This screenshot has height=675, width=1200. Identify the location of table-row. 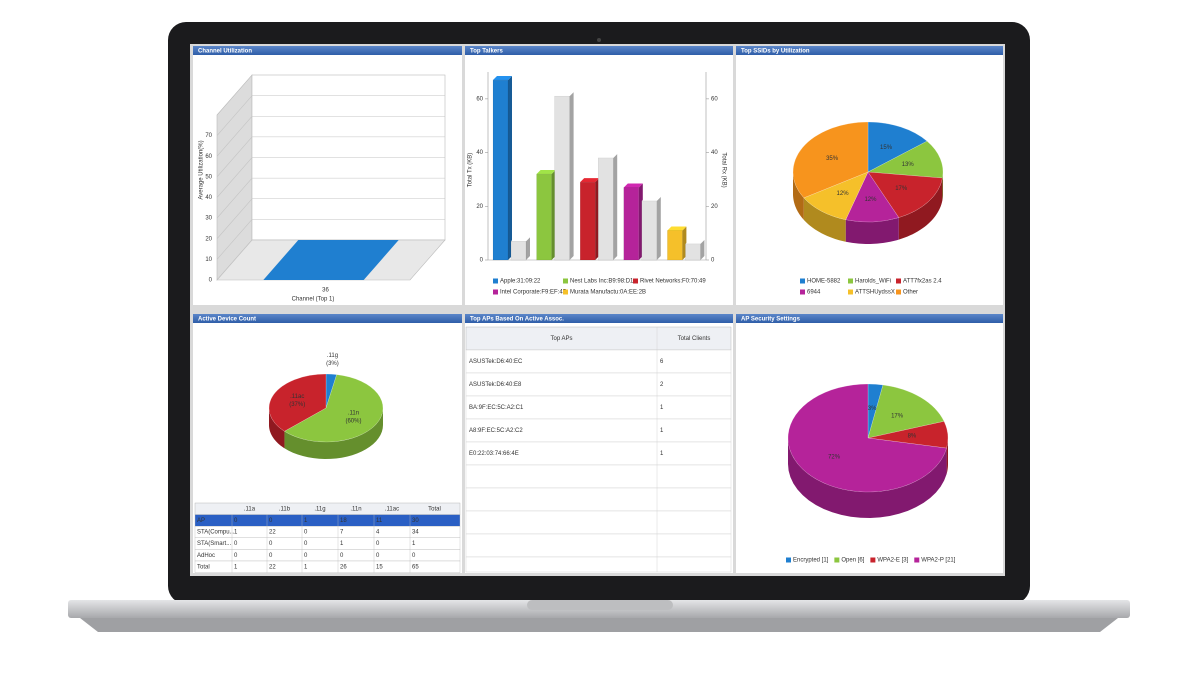
(598, 476).